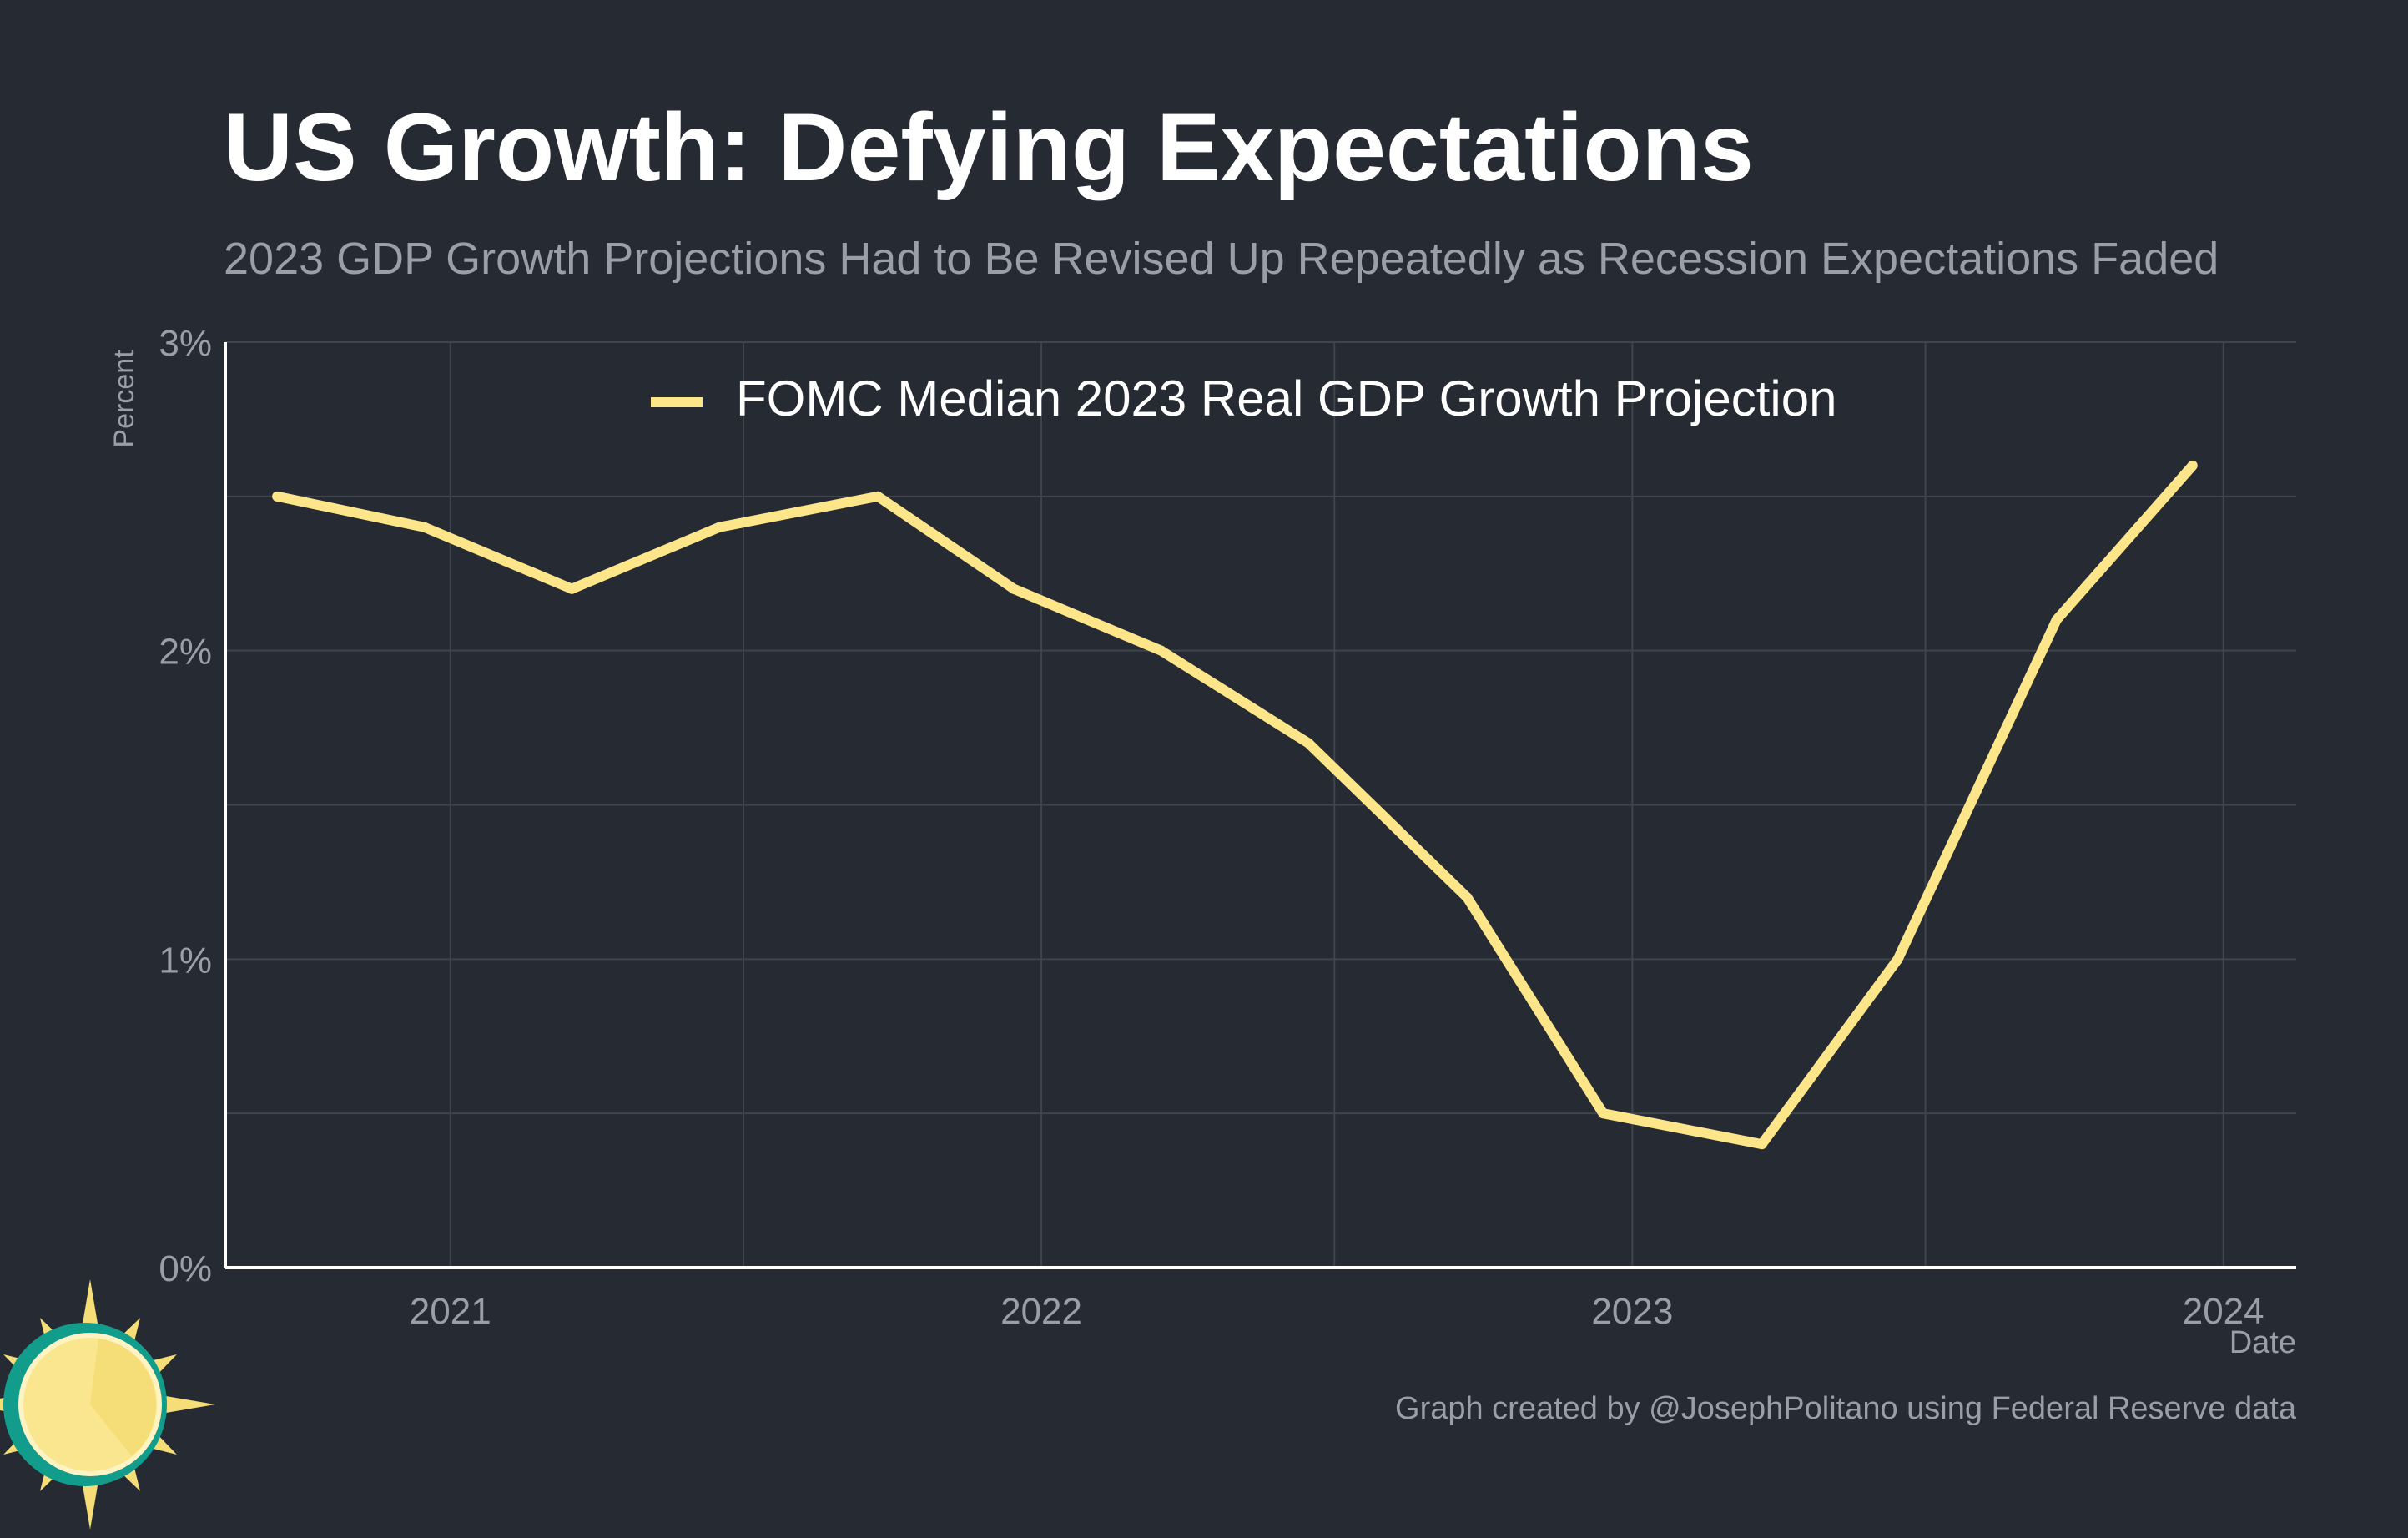 The height and width of the screenshot is (1538, 2408). I want to click on y-axis-label: Percent, so click(124, 399).